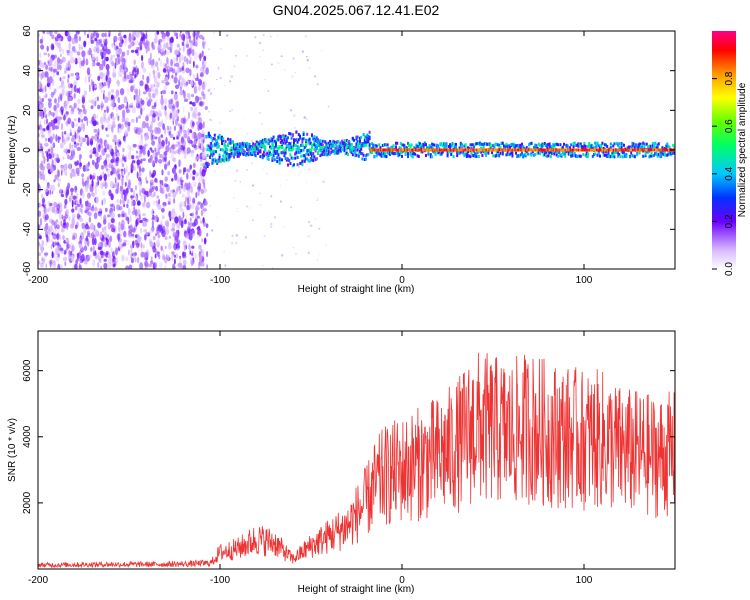 This screenshot has width=750, height=600. What do you see at coordinates (729, 269) in the screenshot?
I see `colorbar-tick-label: 0.0` at bounding box center [729, 269].